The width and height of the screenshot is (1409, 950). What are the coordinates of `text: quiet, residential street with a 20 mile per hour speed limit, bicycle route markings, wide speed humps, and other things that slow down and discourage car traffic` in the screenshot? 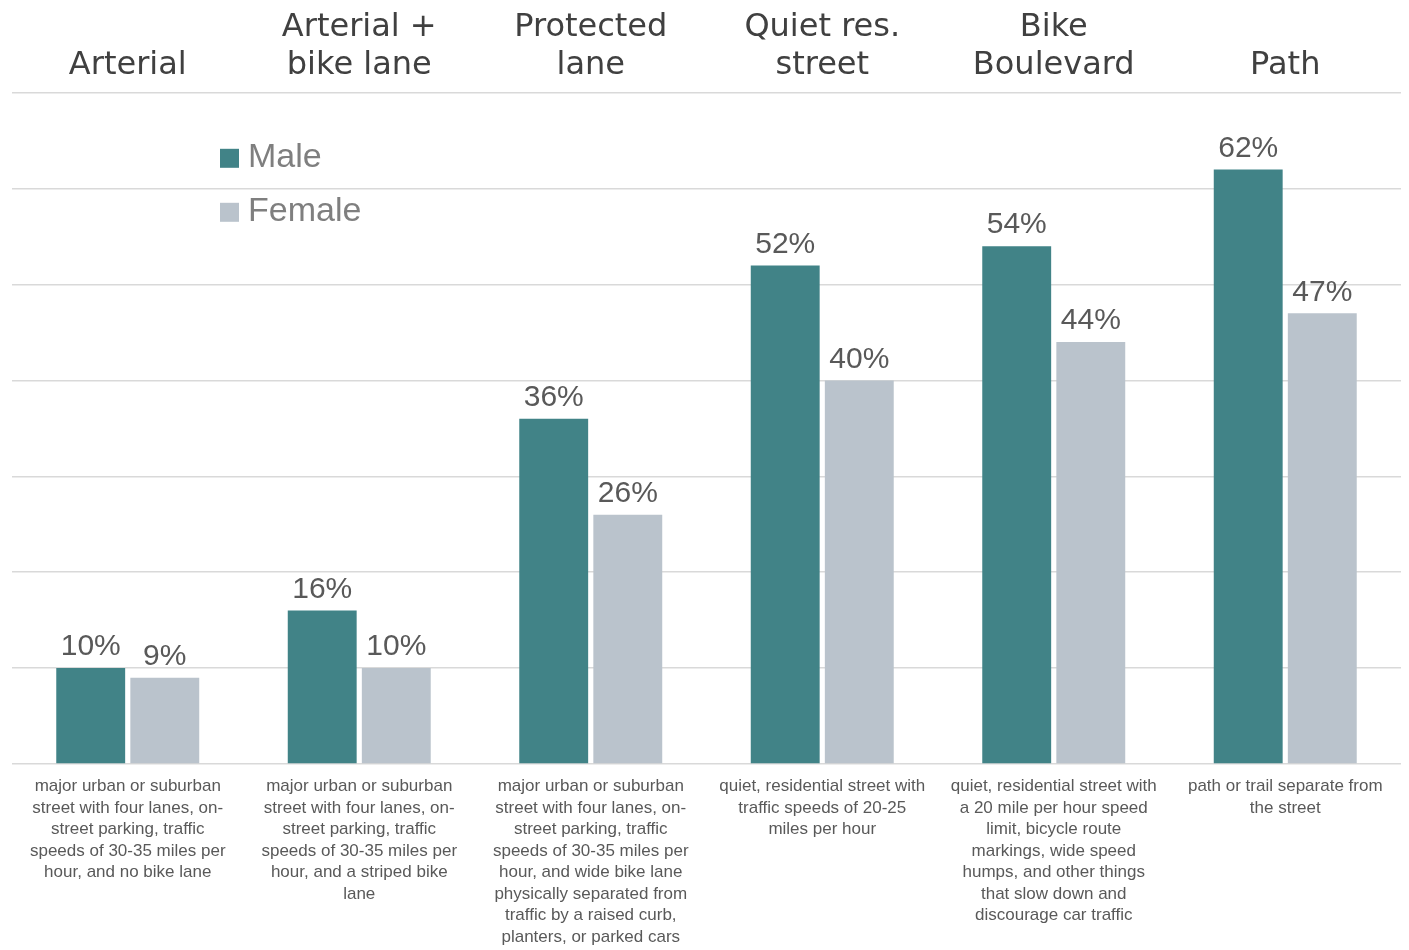 It's located at (1053, 850).